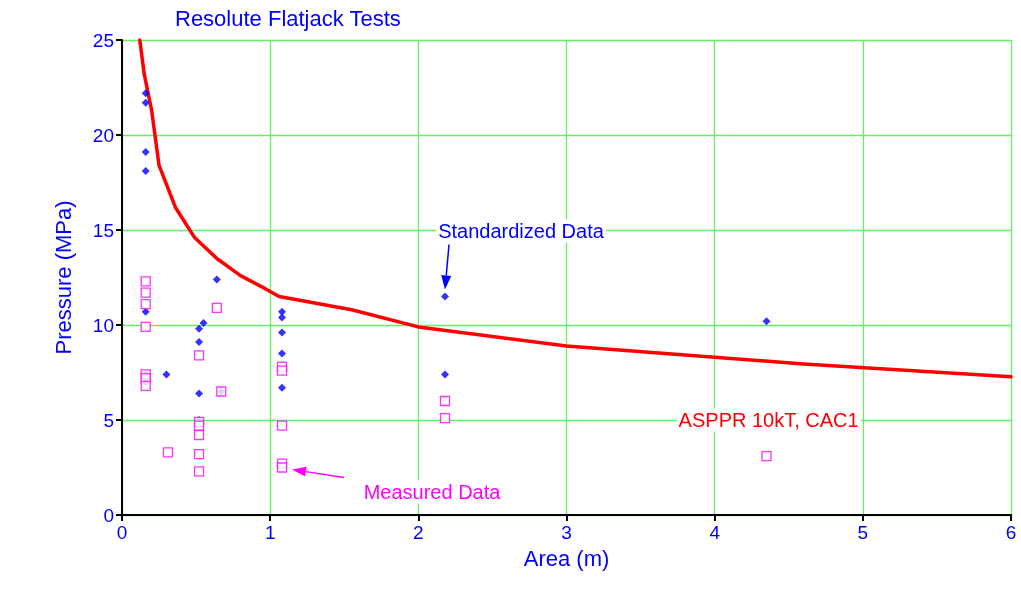 Image resolution: width=1021 pixels, height=589 pixels. Describe the element at coordinates (108, 420) in the screenshot. I see `y-tick-label: 5` at that location.